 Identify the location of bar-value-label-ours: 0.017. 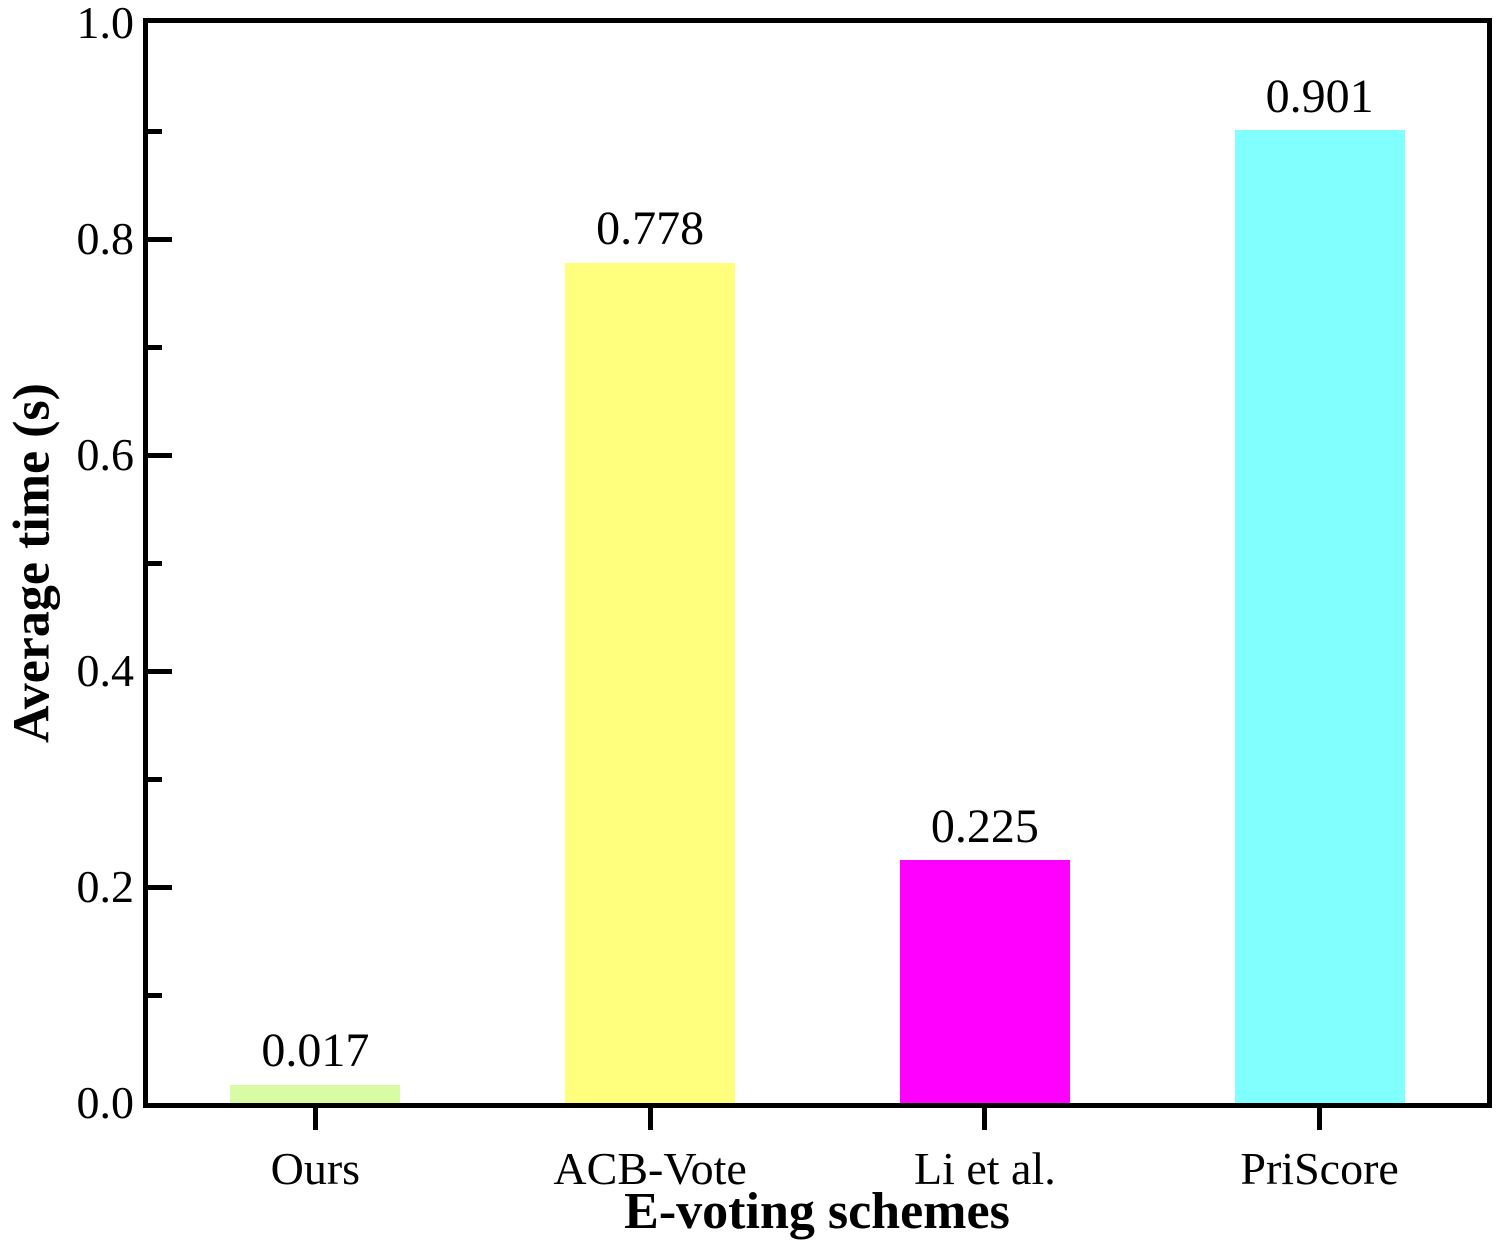
(315, 1051).